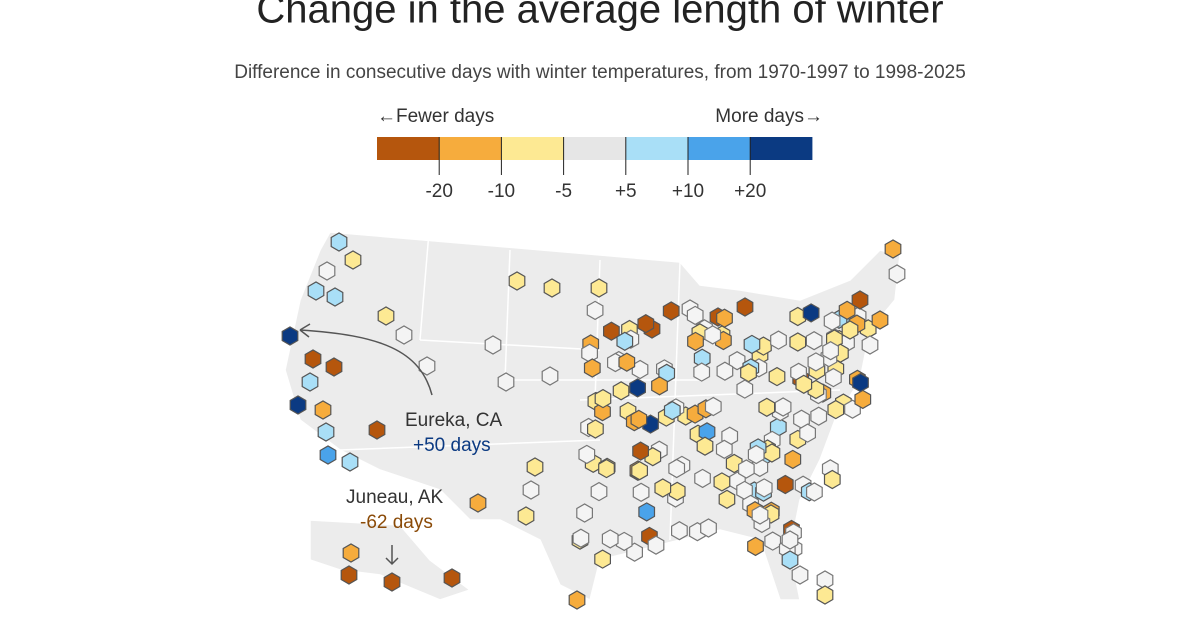  I want to click on legend-left-label: ←Fewer days, so click(435, 116).